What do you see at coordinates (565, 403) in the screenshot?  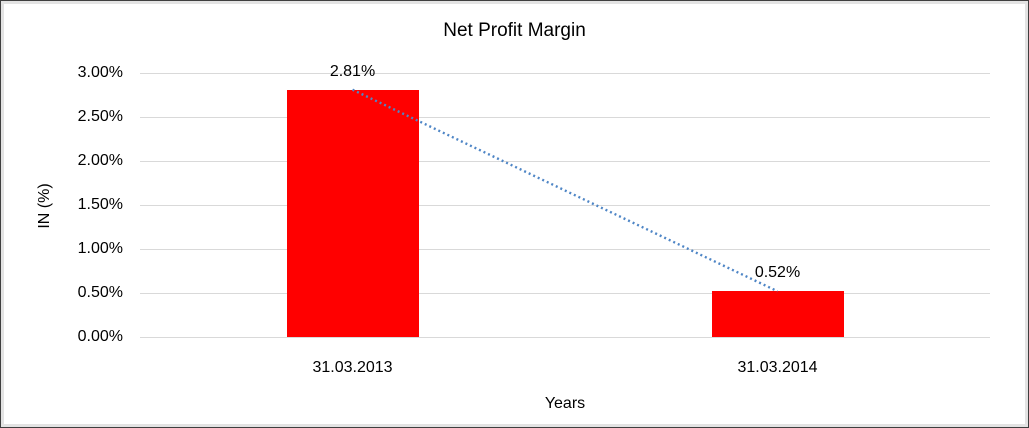 I see `x-axis-title: Years` at bounding box center [565, 403].